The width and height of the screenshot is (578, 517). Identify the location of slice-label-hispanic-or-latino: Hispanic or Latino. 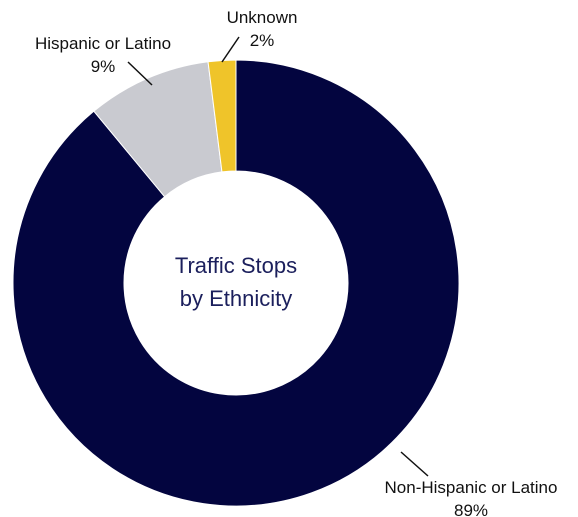
(103, 43).